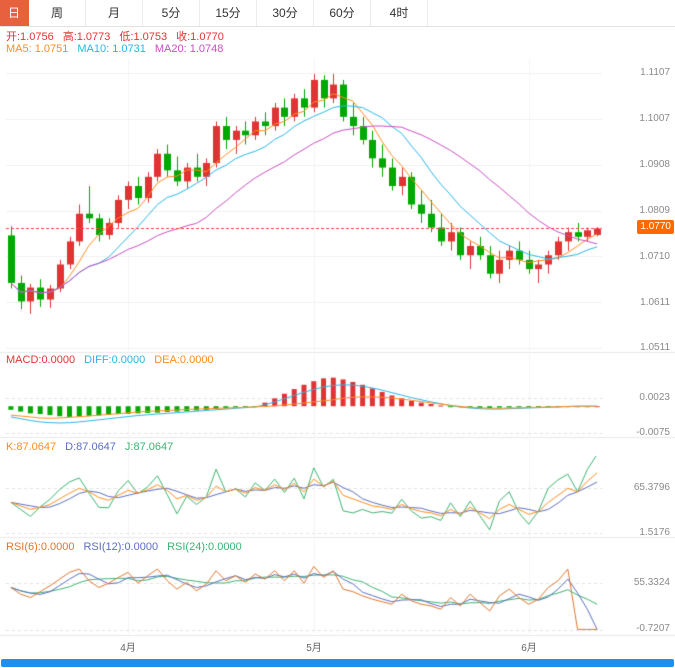 The height and width of the screenshot is (668, 675). Describe the element at coordinates (40, 547) in the screenshot. I see `rsi6-label: RSI(6):0.0000` at that location.